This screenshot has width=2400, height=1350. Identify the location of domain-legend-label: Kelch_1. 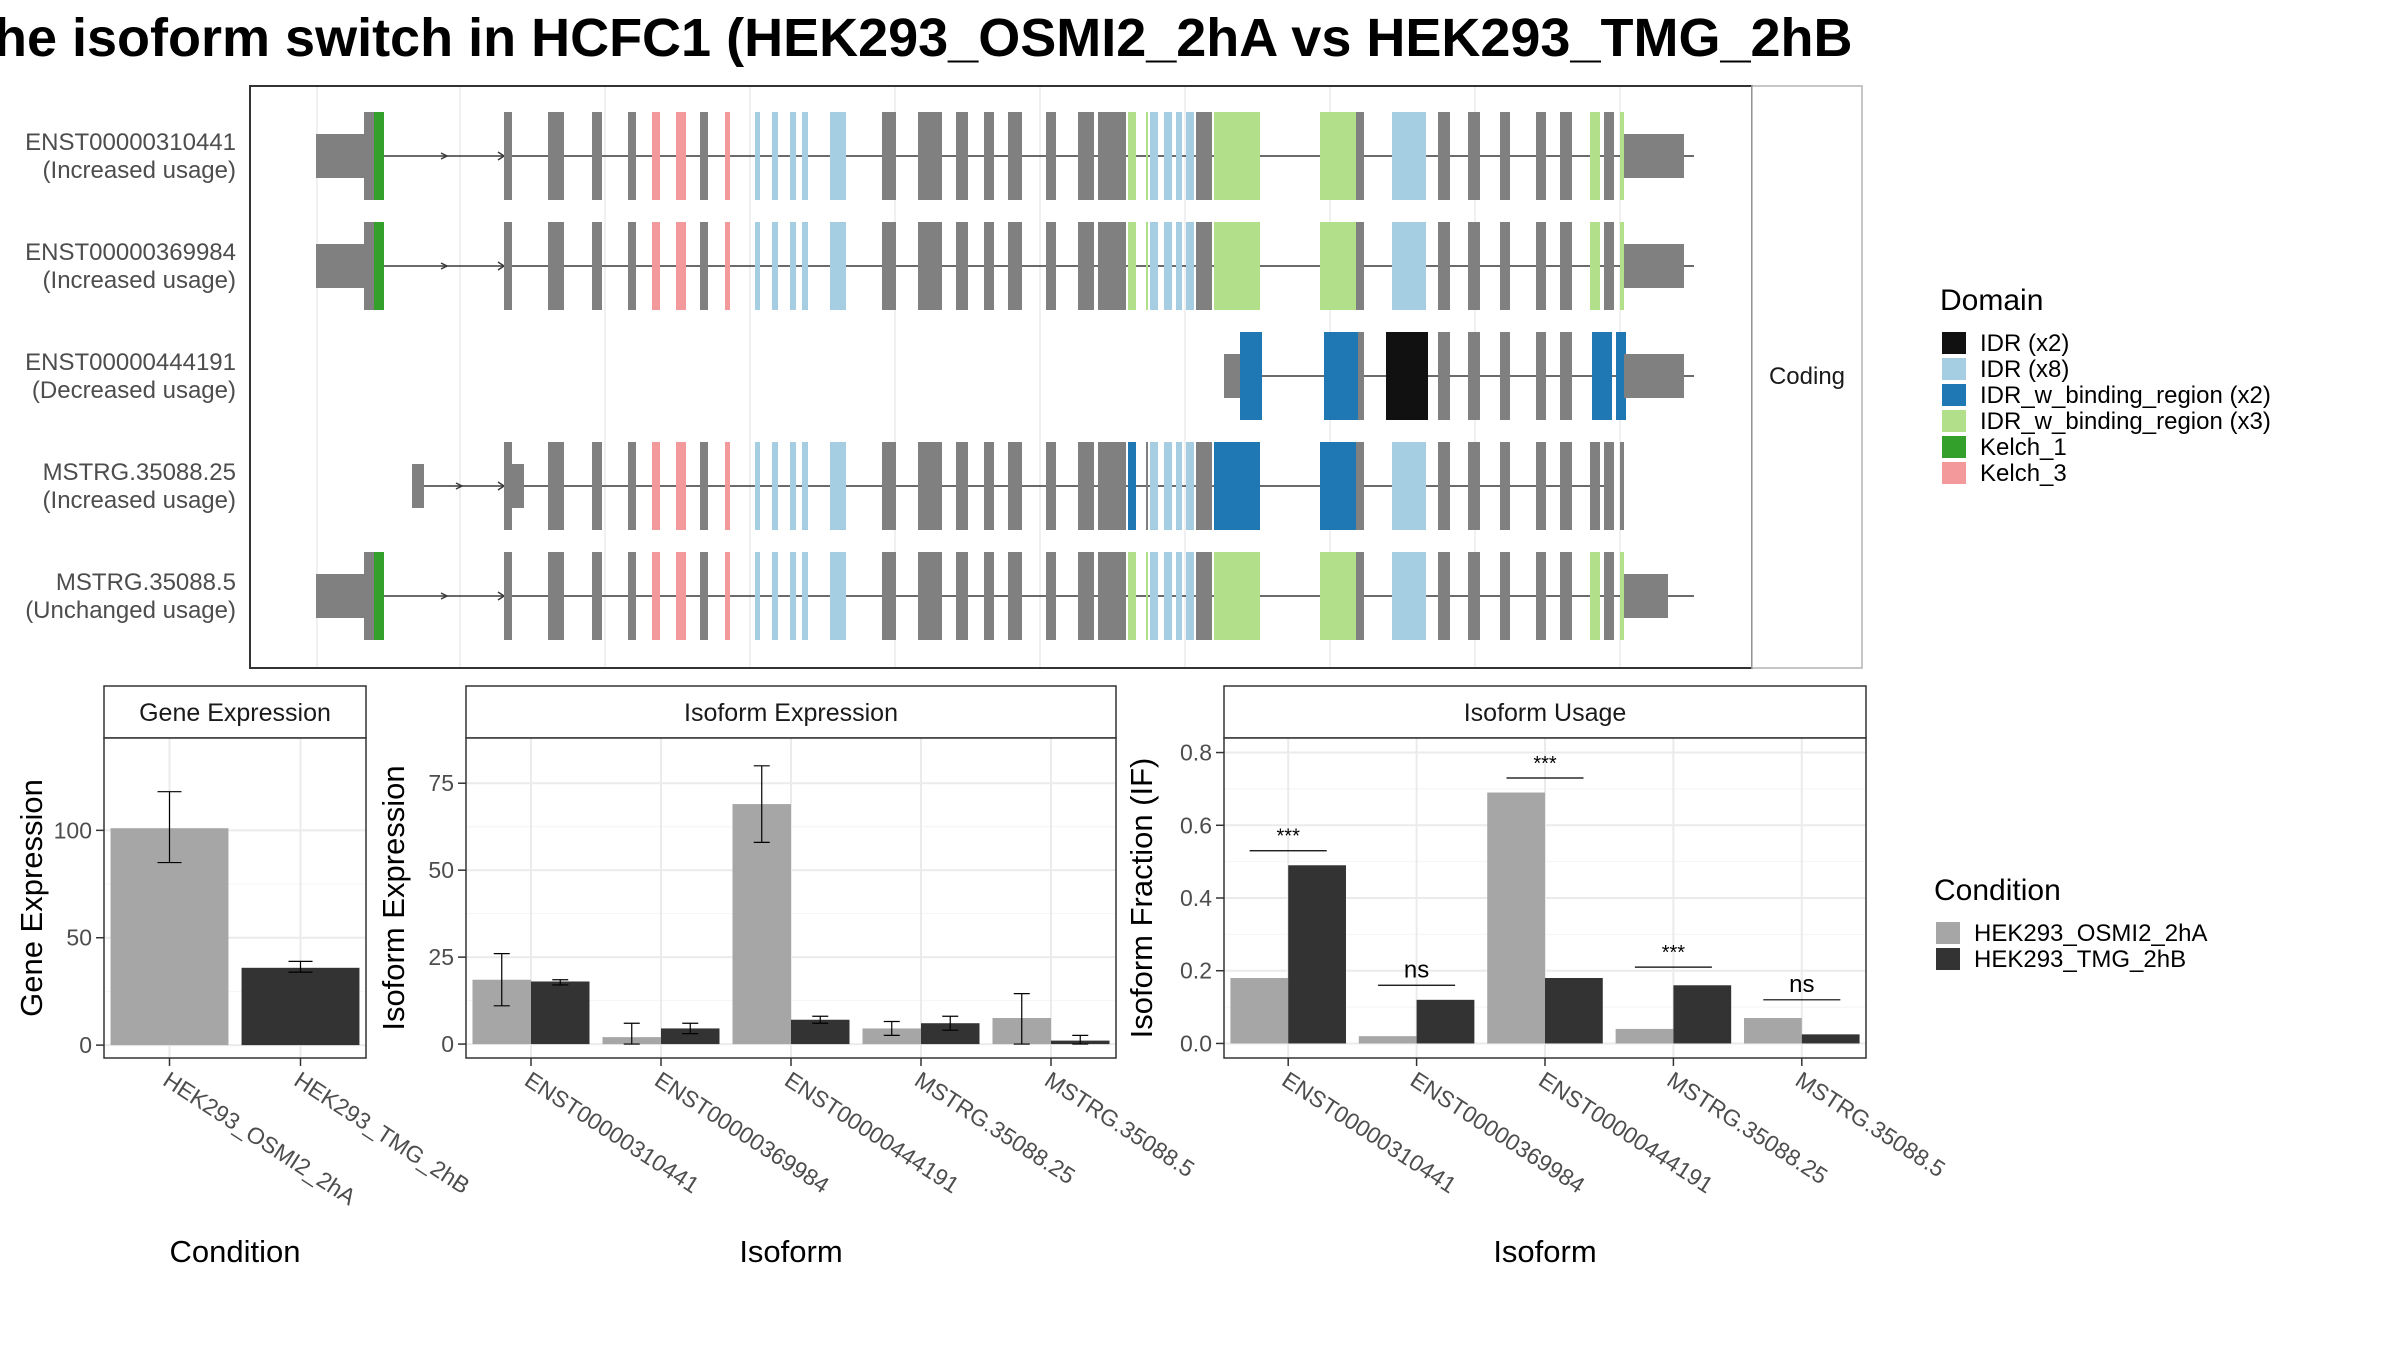
(2023, 447).